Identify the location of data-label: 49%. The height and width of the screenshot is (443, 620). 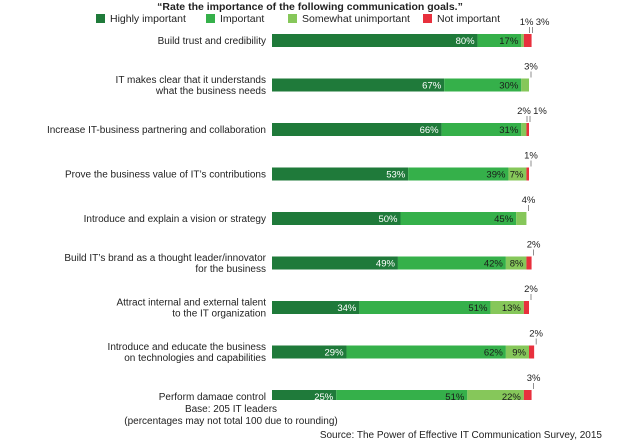
(386, 264).